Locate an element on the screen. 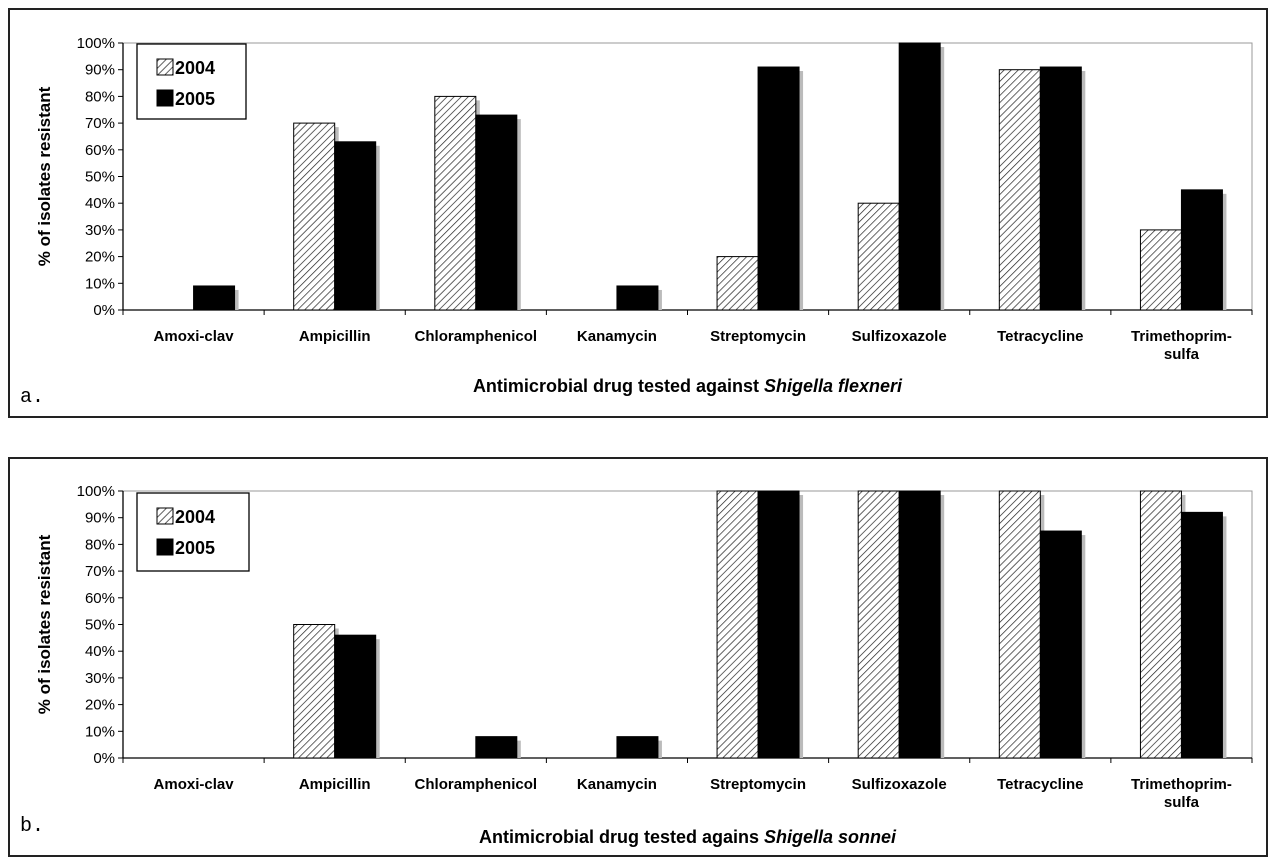 This screenshot has height=857, width=1269. panel-label: a. is located at coordinates (32, 397).